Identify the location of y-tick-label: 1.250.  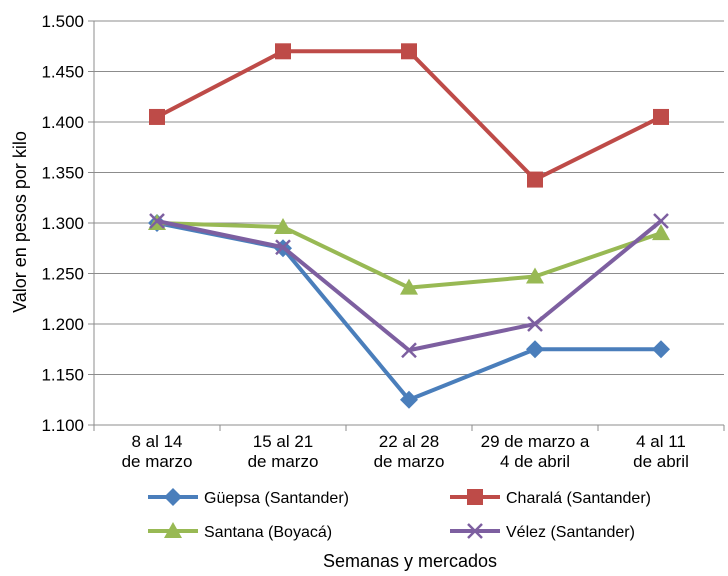
(62, 274).